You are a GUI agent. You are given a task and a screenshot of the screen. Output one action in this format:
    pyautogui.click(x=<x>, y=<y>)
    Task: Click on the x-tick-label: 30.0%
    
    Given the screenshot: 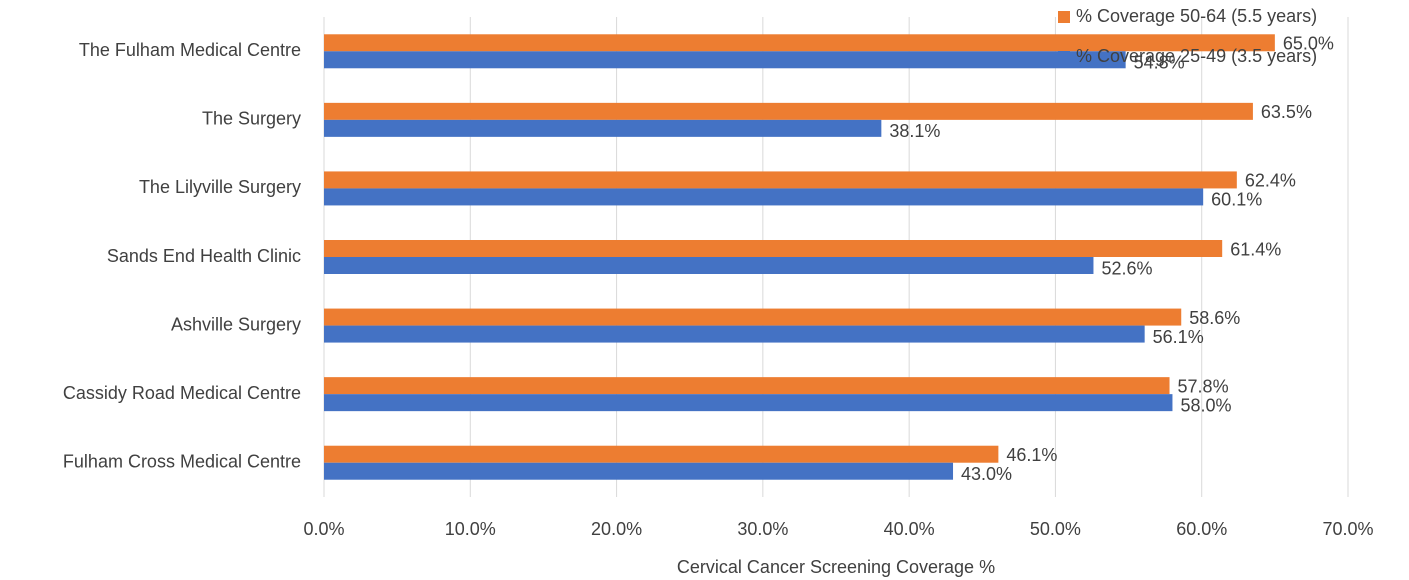 What is the action you would take?
    pyautogui.click(x=762, y=529)
    